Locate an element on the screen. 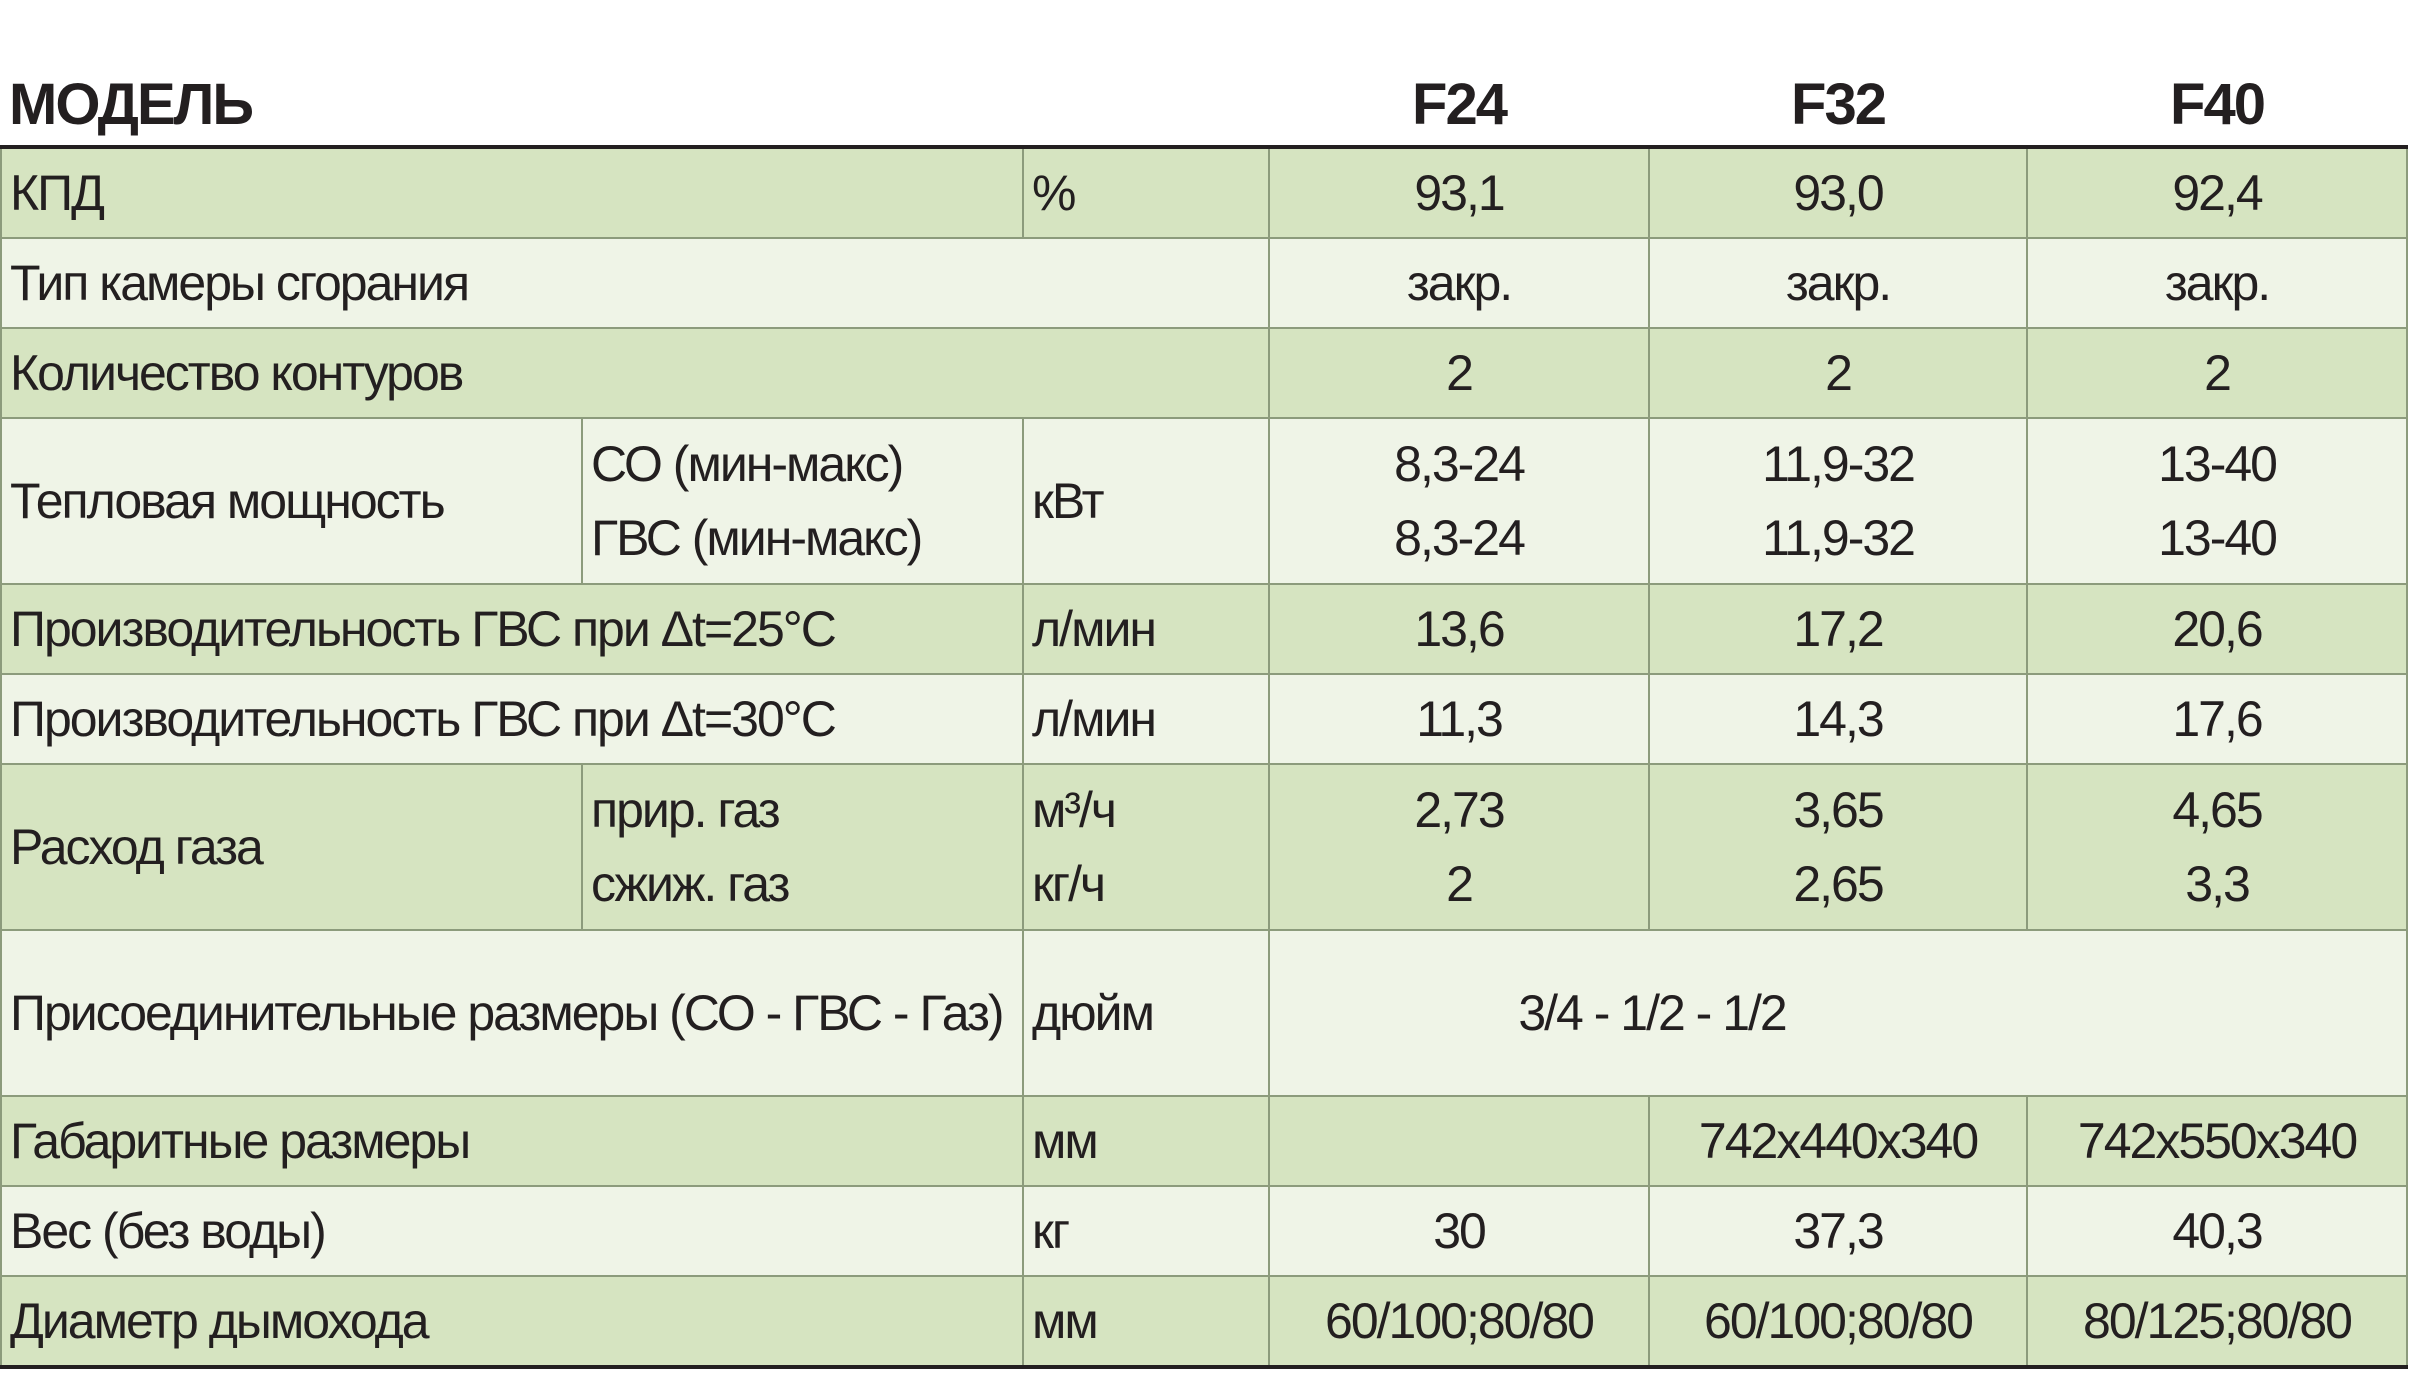 The width and height of the screenshot is (2410, 1398). header-row: МОДЕЛЬ F24 F32 F40 is located at coordinates (1204, 74).